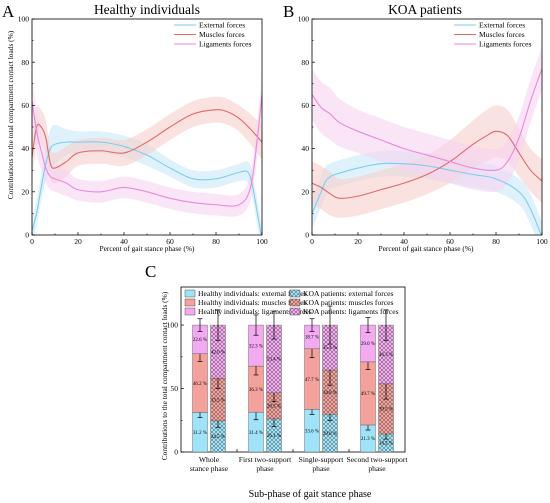 Image resolution: width=550 pixels, height=503 pixels. I want to click on panel-b-line-external, so click(427, 198).